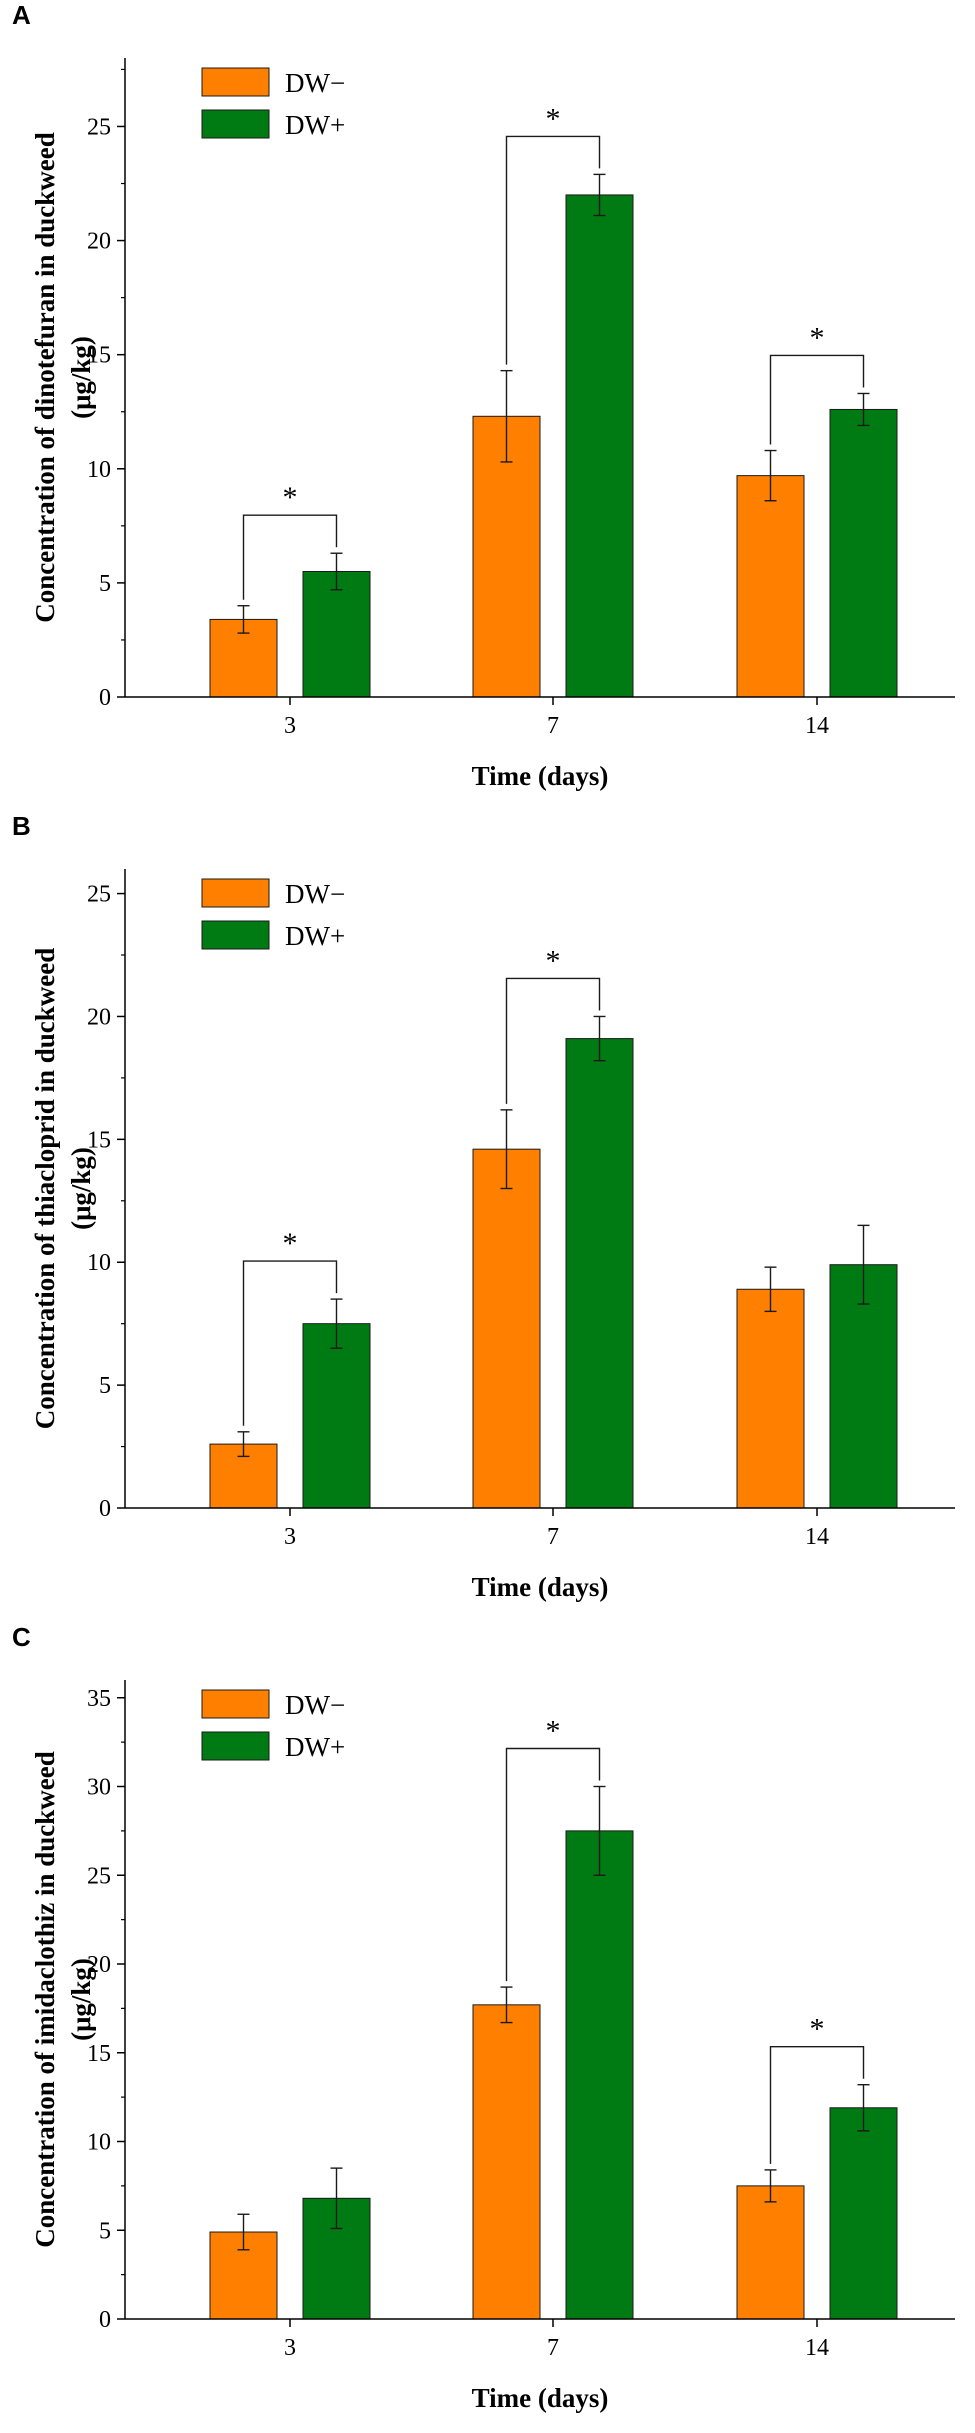 The height and width of the screenshot is (2433, 975). What do you see at coordinates (21, 1637) in the screenshot?
I see `panel-label: C` at bounding box center [21, 1637].